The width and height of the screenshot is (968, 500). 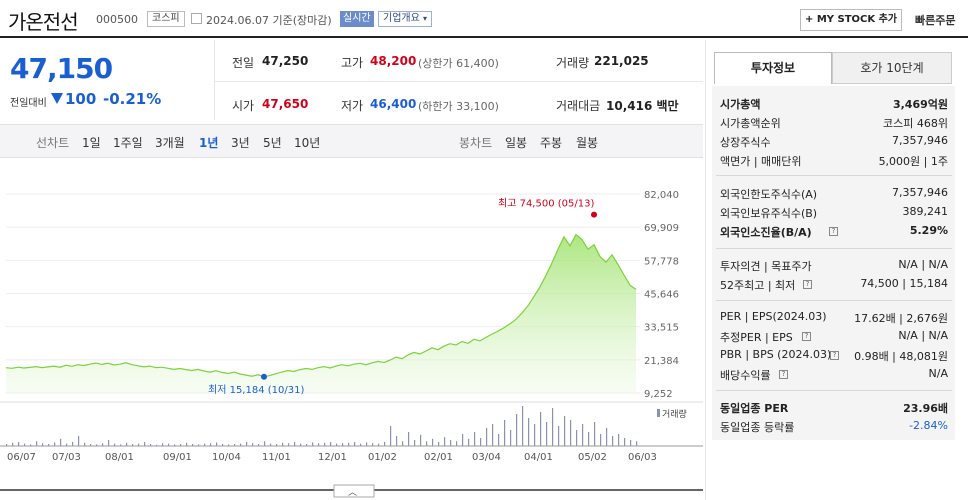 I want to click on info-row-value: N/A | N/A, so click(x=923, y=335).